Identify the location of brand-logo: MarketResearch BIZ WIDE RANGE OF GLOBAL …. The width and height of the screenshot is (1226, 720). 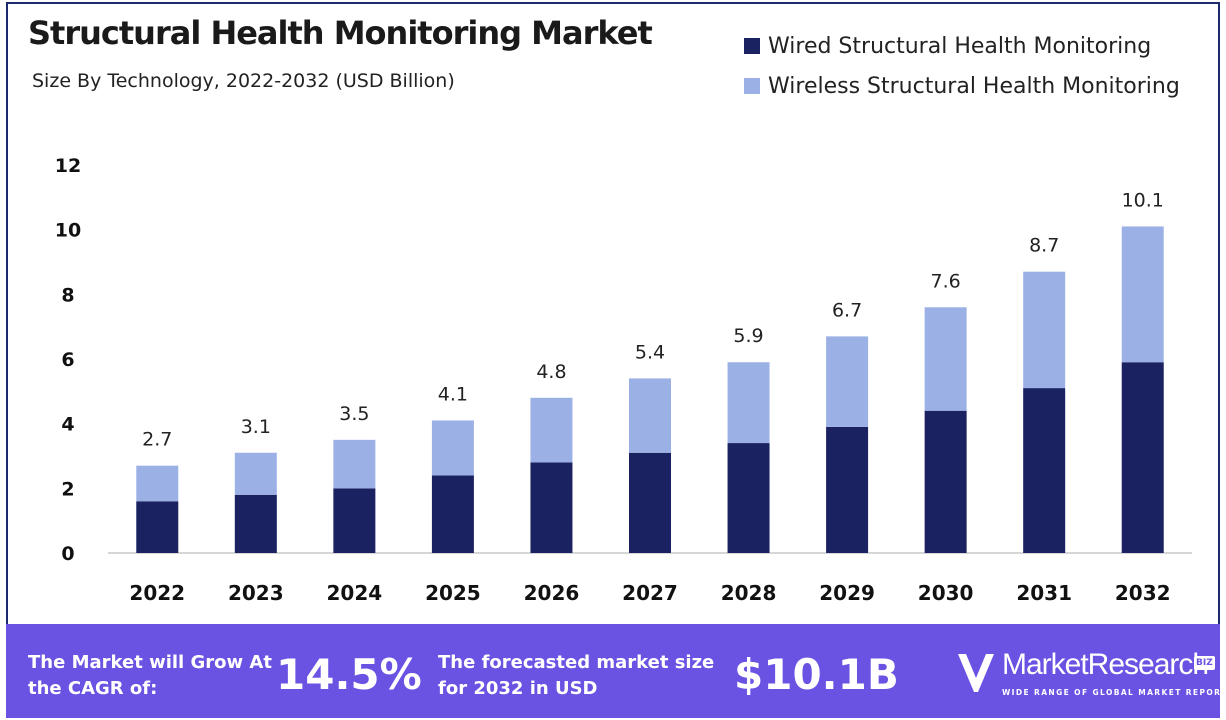
(1091, 674).